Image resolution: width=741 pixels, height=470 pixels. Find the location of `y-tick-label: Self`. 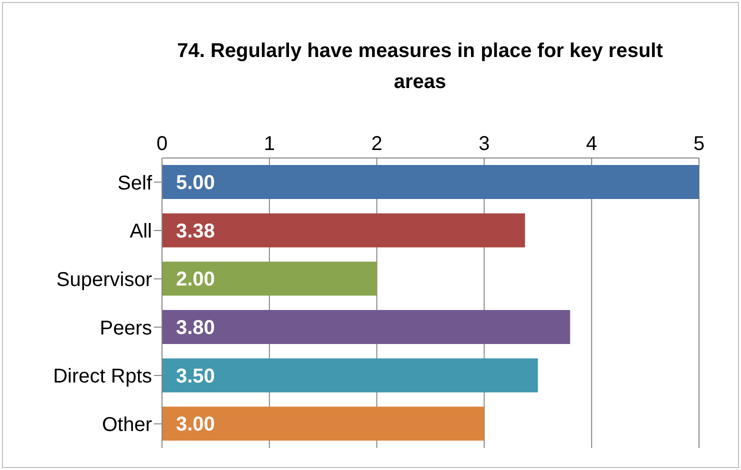

y-tick-label: Self is located at coordinates (135, 183).